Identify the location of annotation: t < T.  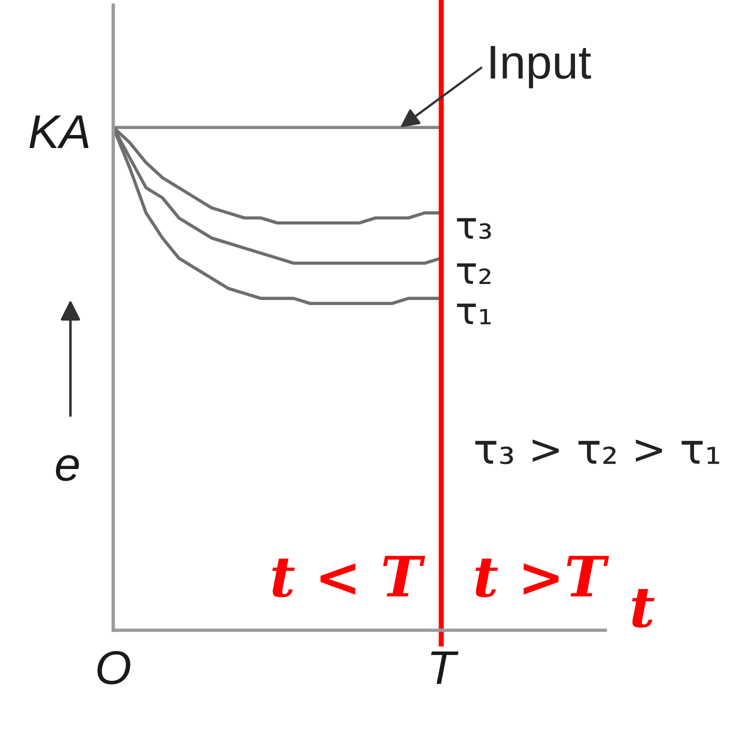
(349, 577).